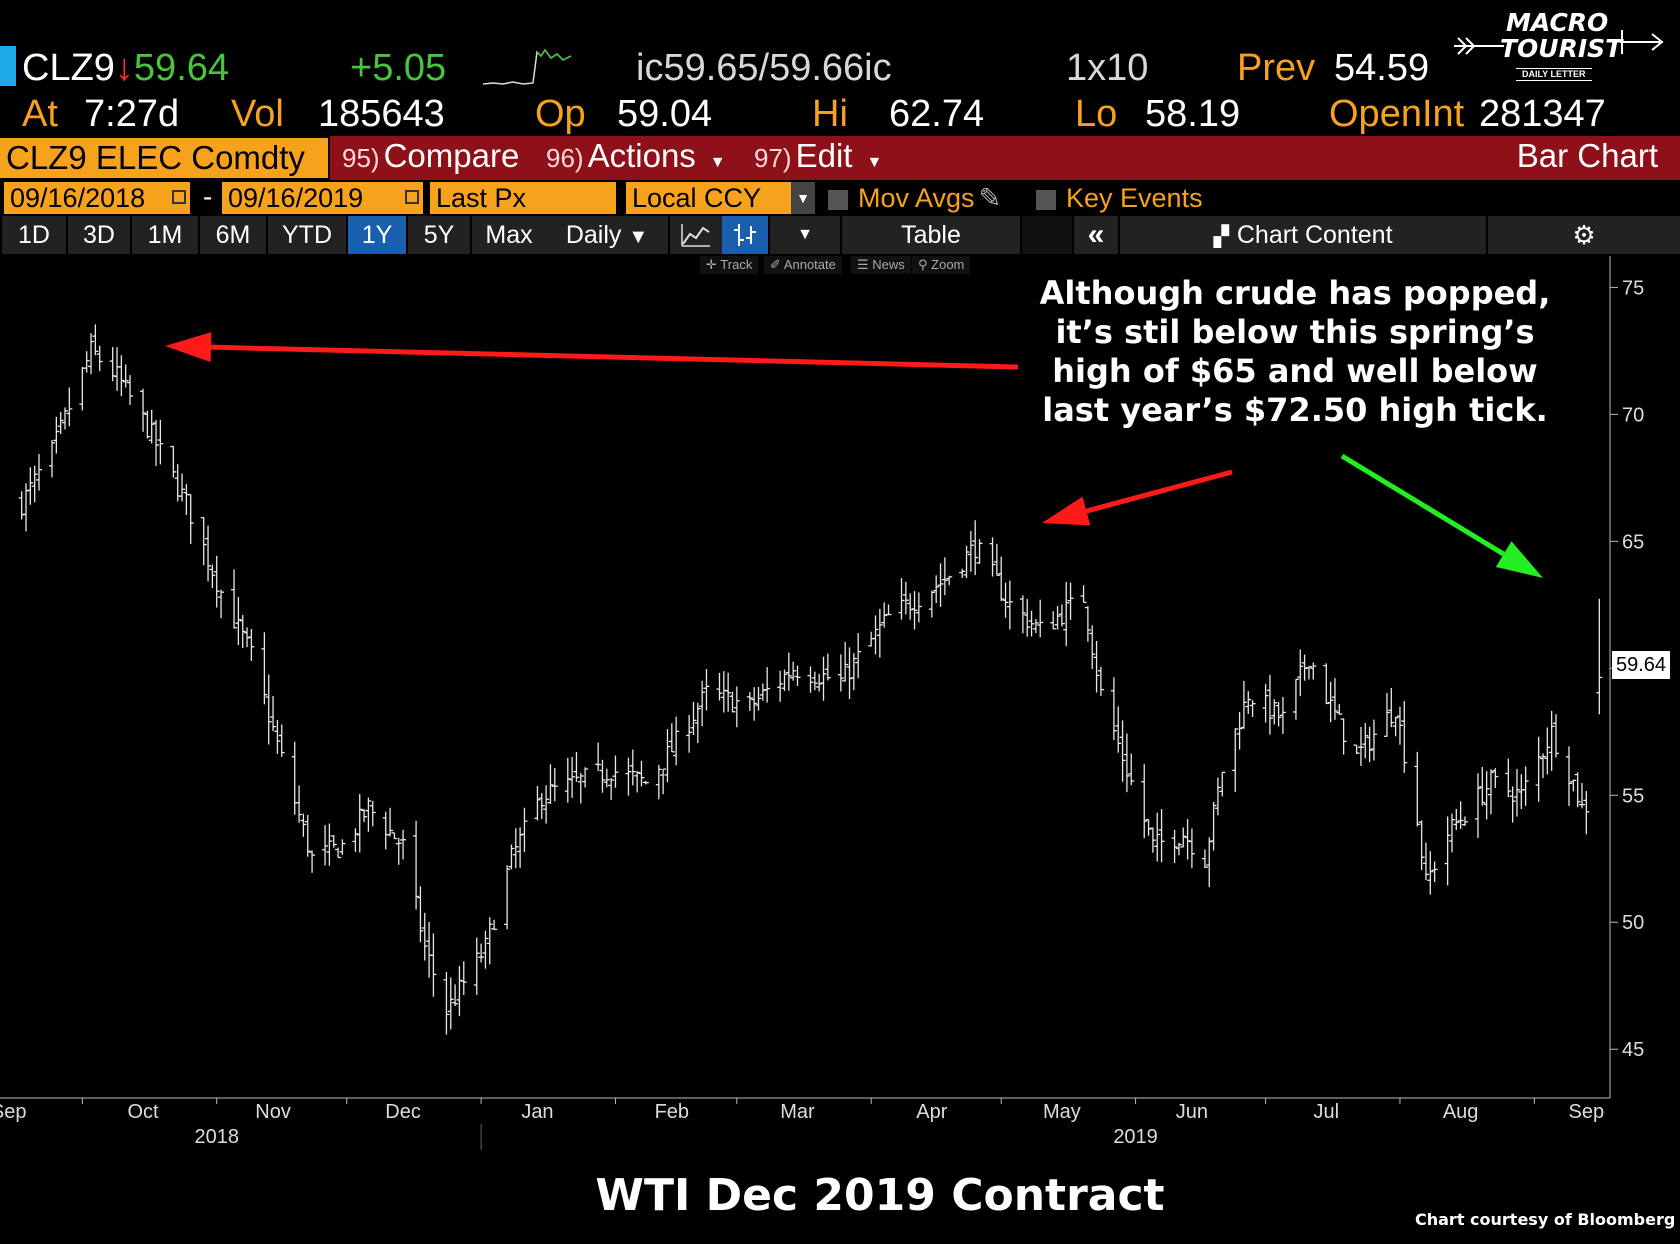  What do you see at coordinates (931, 235) in the screenshot?
I see `table-button: Table` at bounding box center [931, 235].